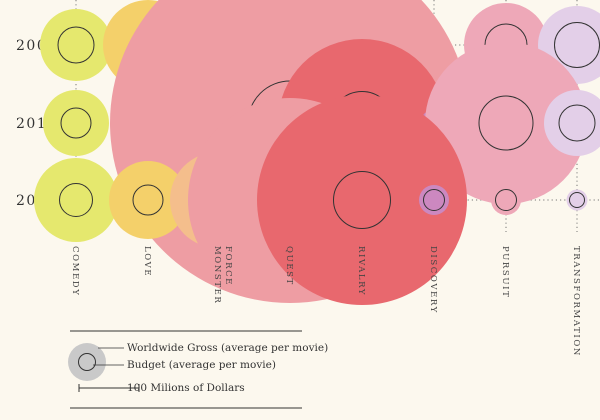  I want to click on gross-bubble-love-2011, so click(148, 200).